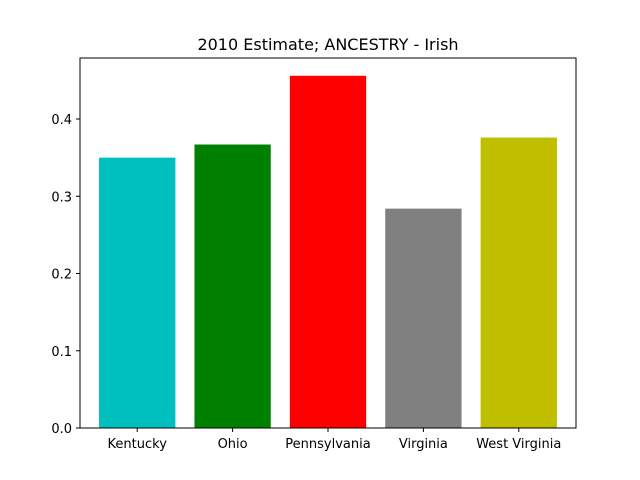 This screenshot has height=480, width=640. I want to click on y-tick-label: 0.0, so click(61, 429).